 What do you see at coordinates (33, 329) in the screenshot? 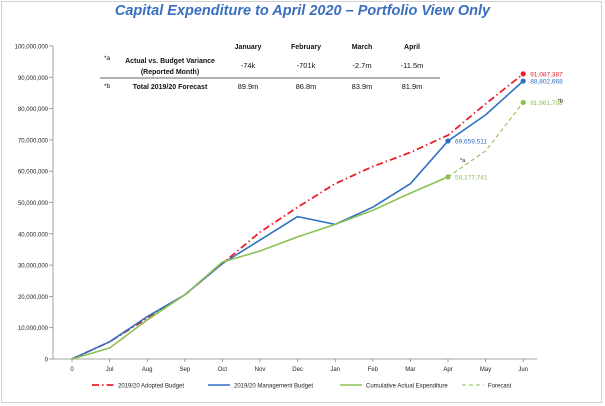
I see `y-tick-label: 10,000,000` at bounding box center [33, 329].